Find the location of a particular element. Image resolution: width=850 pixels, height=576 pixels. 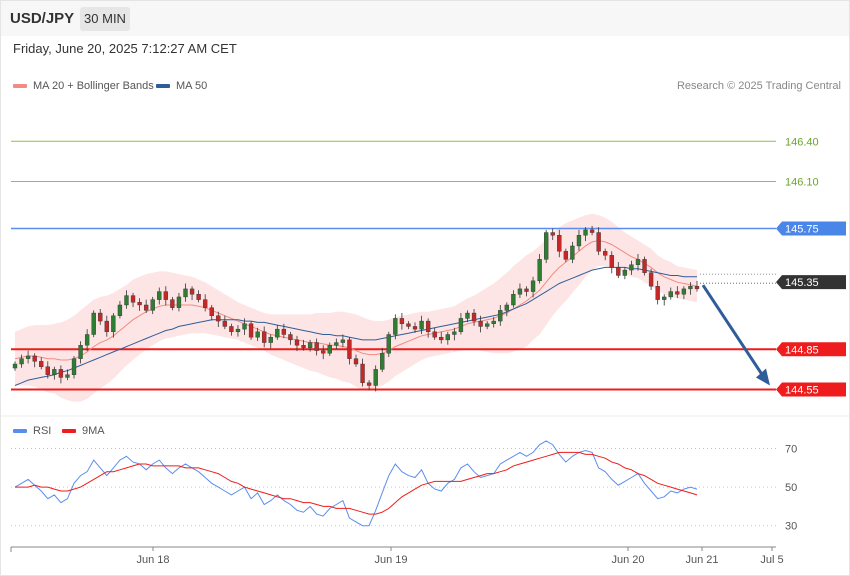

price-tag-144-55: 144.55 is located at coordinates (811, 389).